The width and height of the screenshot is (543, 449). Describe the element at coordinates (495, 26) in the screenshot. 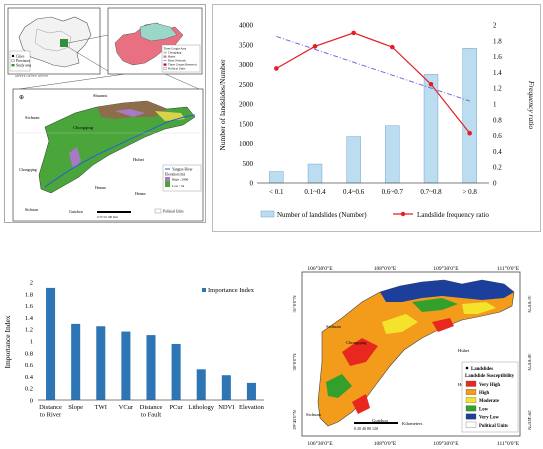

I see `freq-y2-tick-label: 2` at that location.